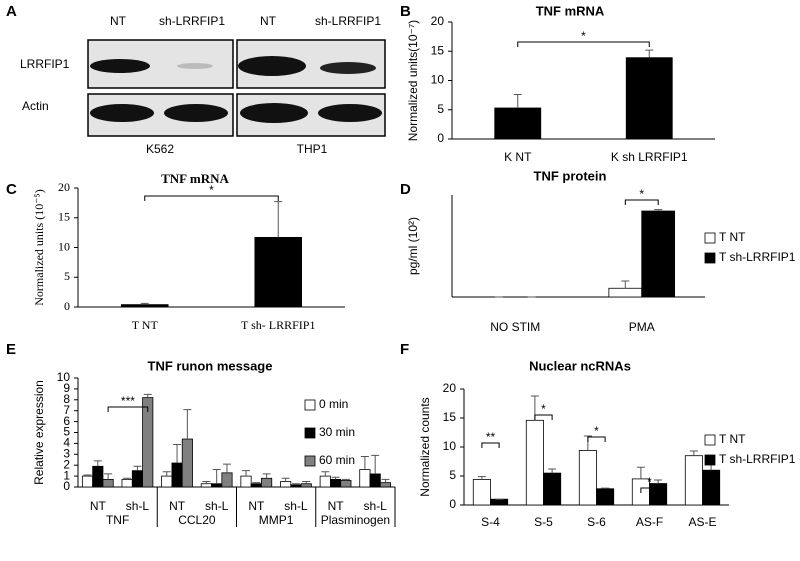 This screenshot has height=561, width=800. What do you see at coordinates (413, 246) in the screenshot?
I see `y-axis-label: pg/ml (10²)` at bounding box center [413, 246].